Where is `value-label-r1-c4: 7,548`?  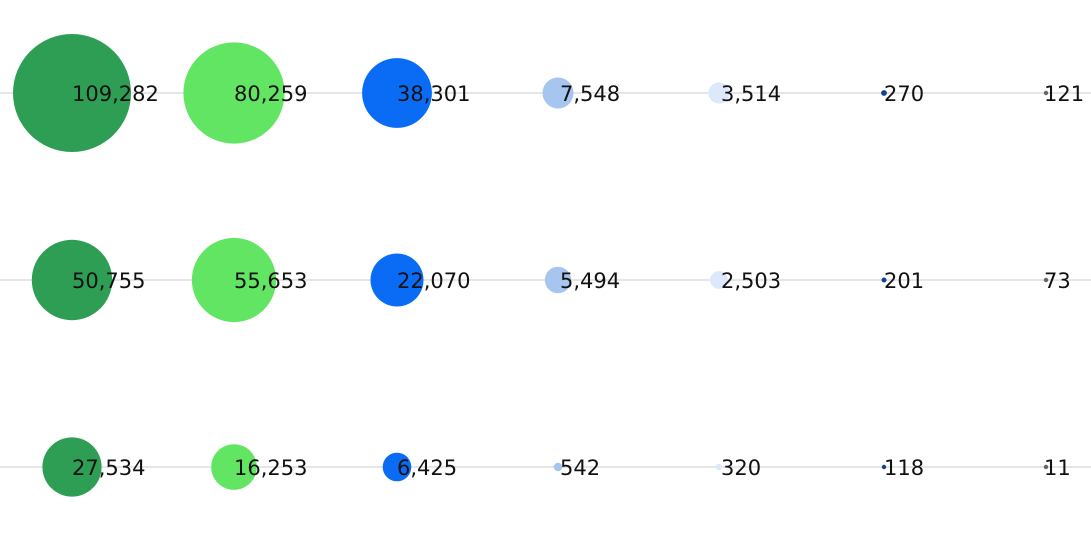
value-label-r1-c4: 7,548 is located at coordinates (590, 94).